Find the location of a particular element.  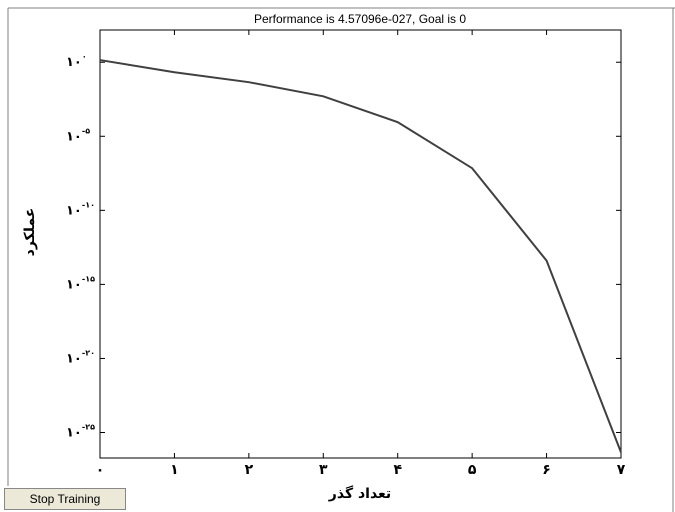

y-tick-label: ۱۰-۵ is located at coordinates (78, 135).